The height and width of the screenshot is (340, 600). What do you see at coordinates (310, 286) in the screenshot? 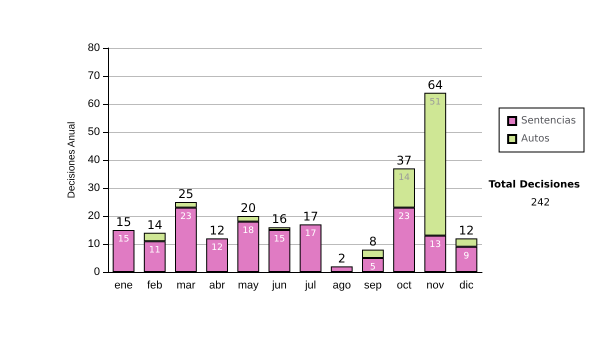
I see `x-tick-label: jul` at bounding box center [310, 286].